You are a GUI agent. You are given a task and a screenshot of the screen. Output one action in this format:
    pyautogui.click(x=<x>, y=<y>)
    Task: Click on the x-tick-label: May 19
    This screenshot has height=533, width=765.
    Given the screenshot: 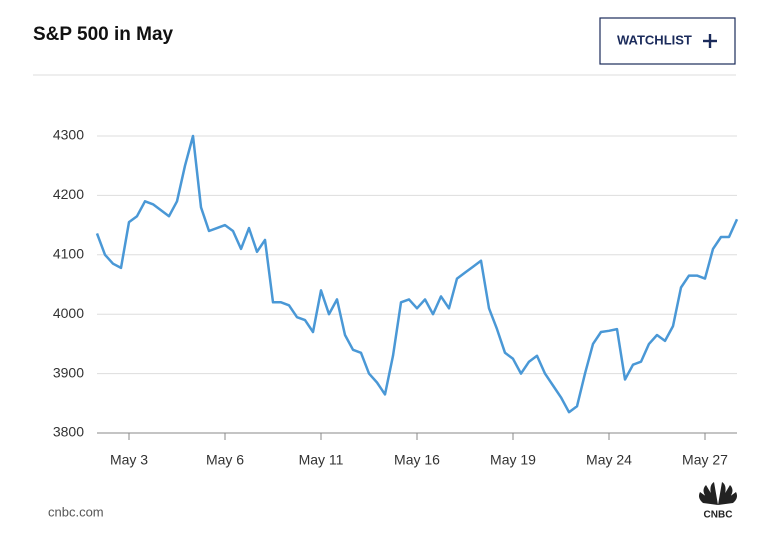 What is the action you would take?
    pyautogui.click(x=513, y=460)
    